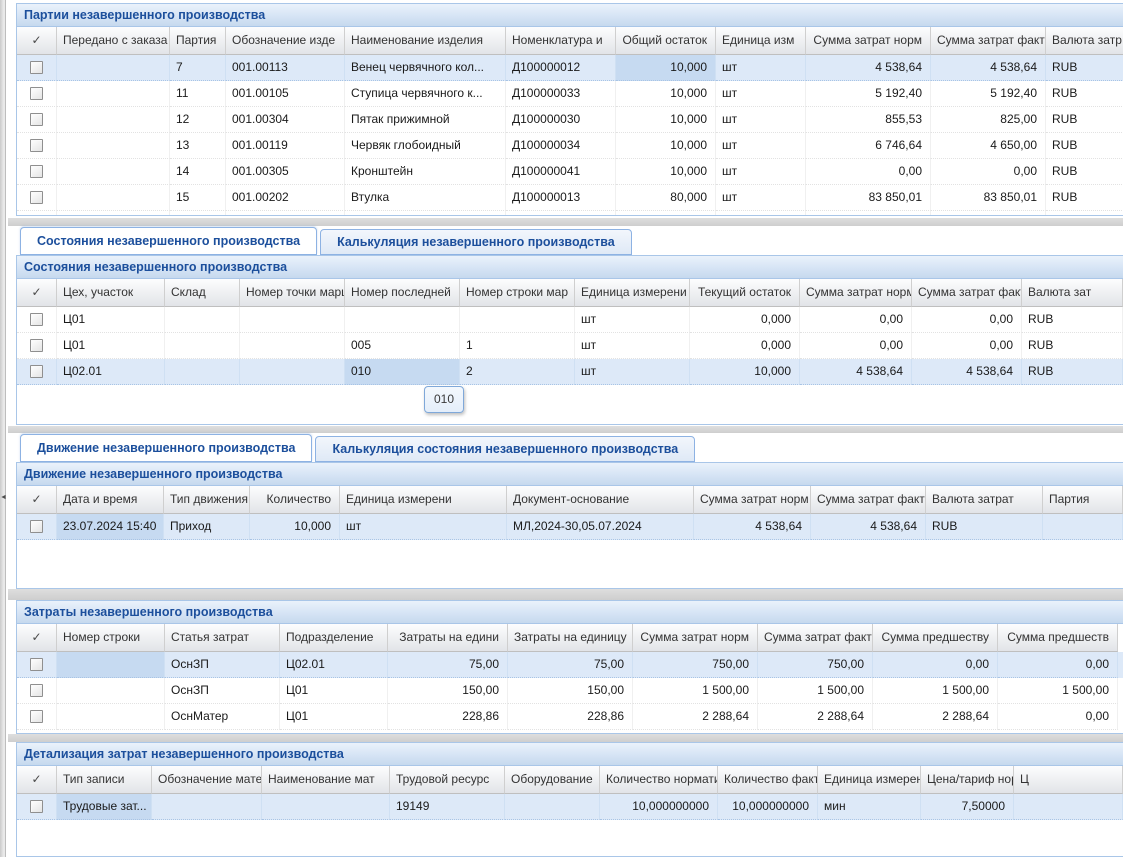 The height and width of the screenshot is (857, 1123). Describe the element at coordinates (815, 717) in the screenshot. I see `cell: 2 288,64` at that location.